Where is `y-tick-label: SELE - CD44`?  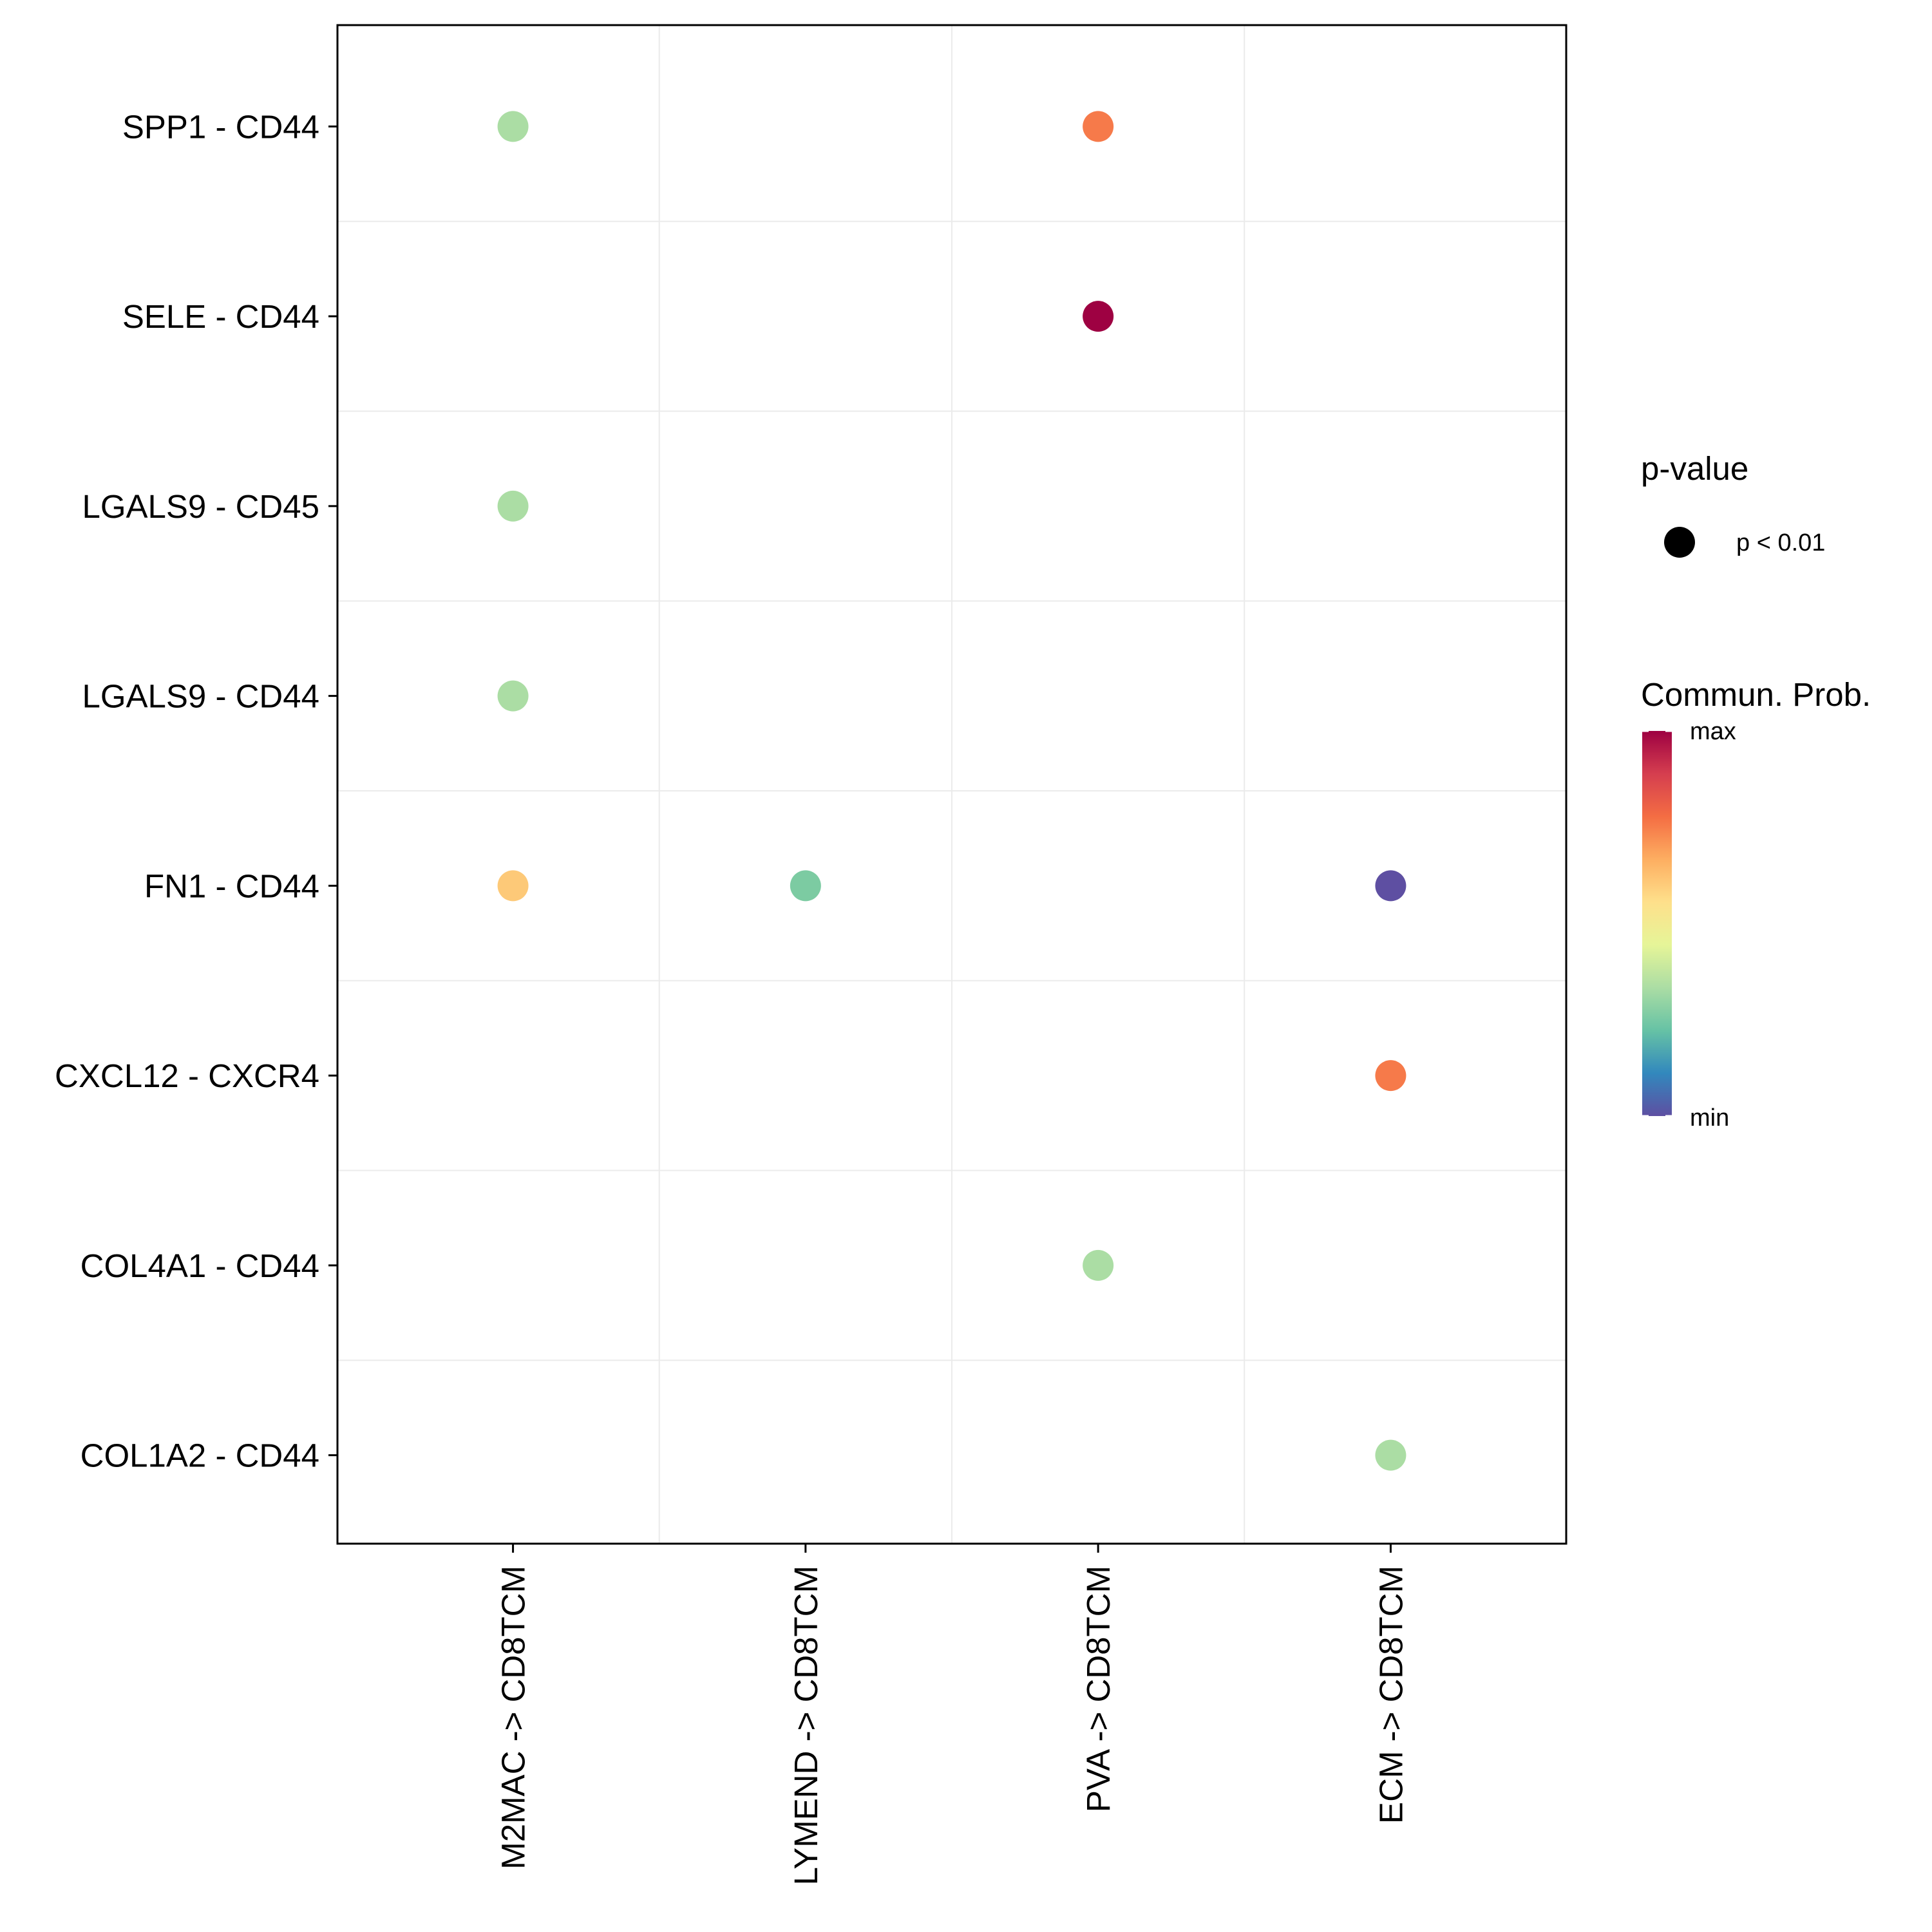 y-tick-label: SELE - CD44 is located at coordinates (221, 317).